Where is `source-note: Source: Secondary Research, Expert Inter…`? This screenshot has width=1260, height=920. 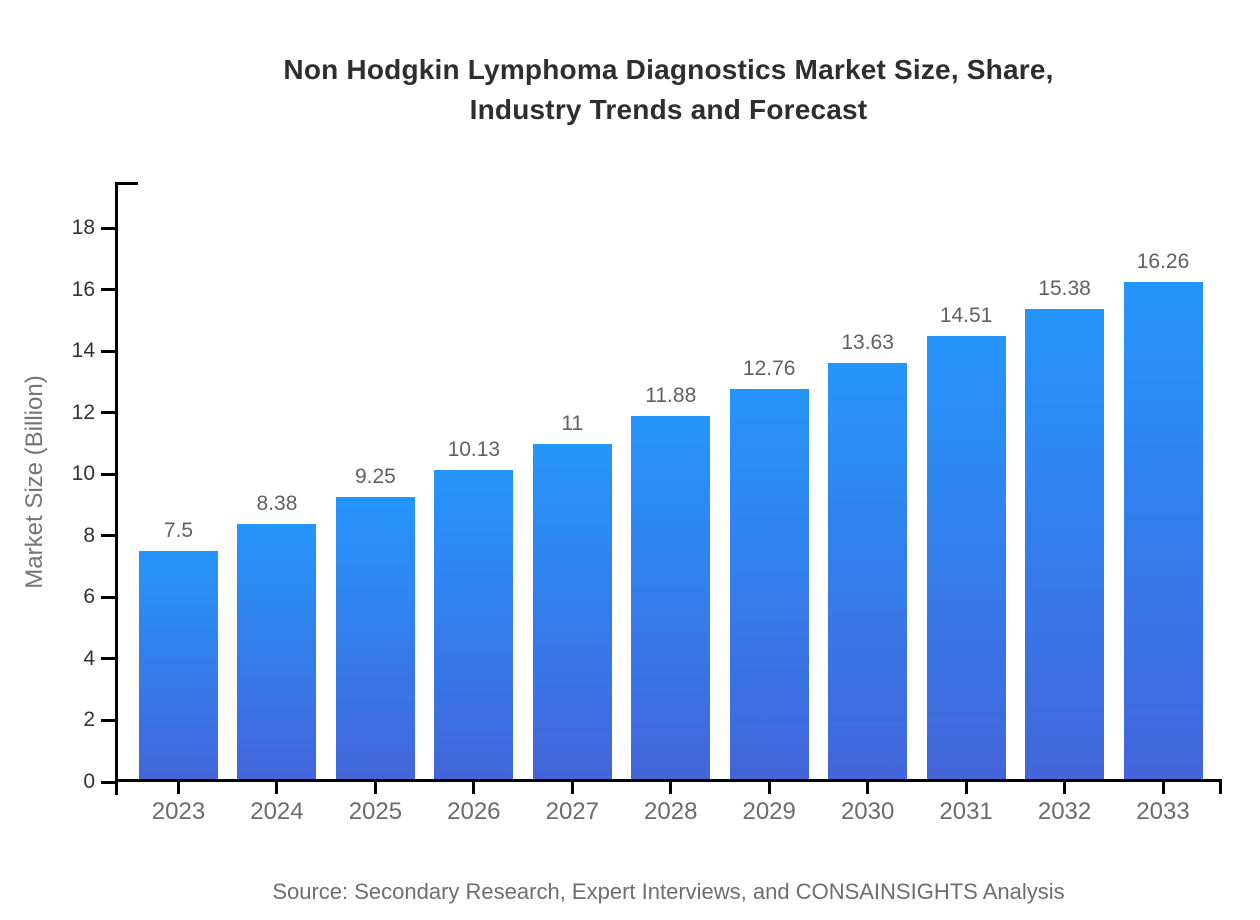 source-note: Source: Secondary Research, Expert Inter… is located at coordinates (668, 891).